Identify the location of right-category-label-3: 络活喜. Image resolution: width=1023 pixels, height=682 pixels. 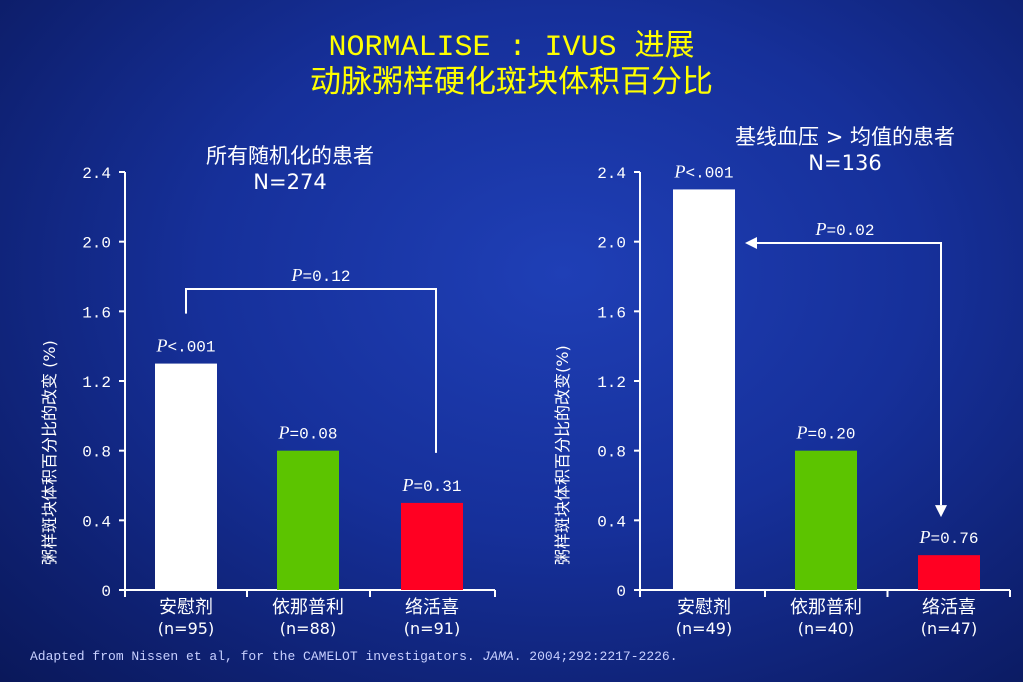
(949, 607).